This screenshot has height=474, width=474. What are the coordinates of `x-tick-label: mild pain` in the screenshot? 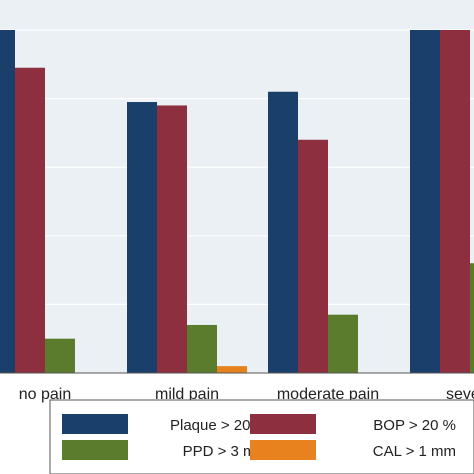 It's located at (187, 394).